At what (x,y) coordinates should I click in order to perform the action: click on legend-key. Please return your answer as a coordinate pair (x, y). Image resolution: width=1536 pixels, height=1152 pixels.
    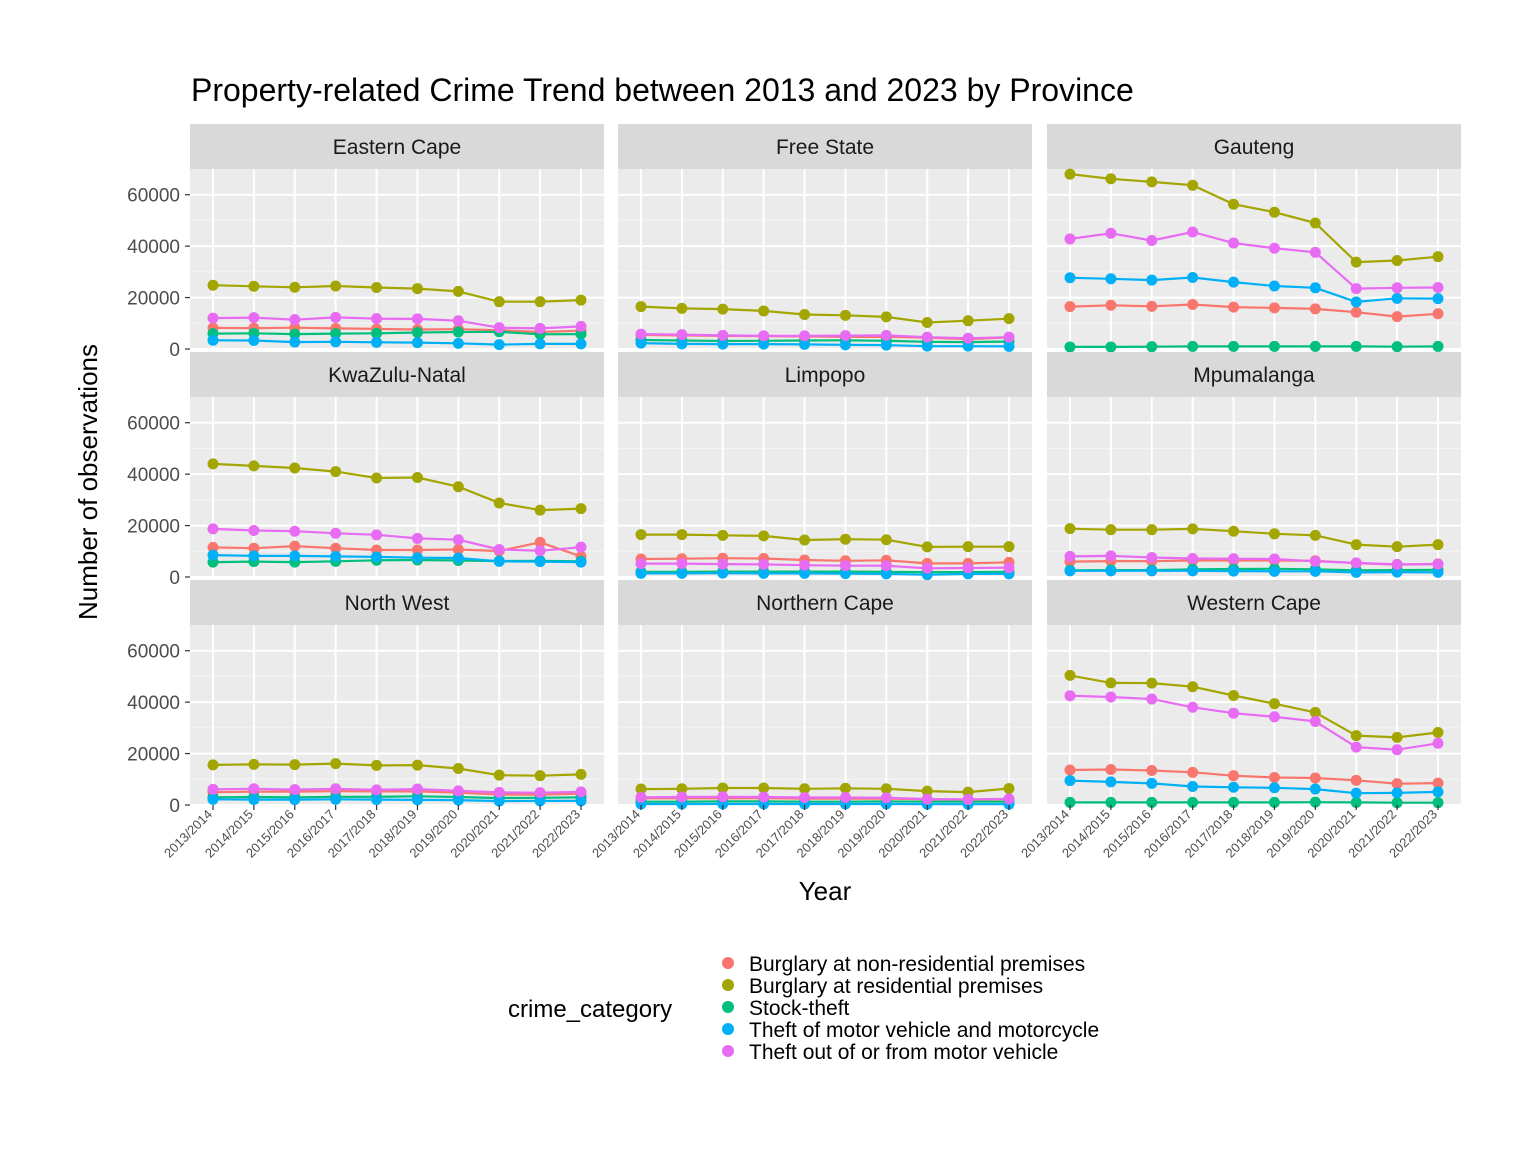
    Looking at the image, I should click on (728, 985).